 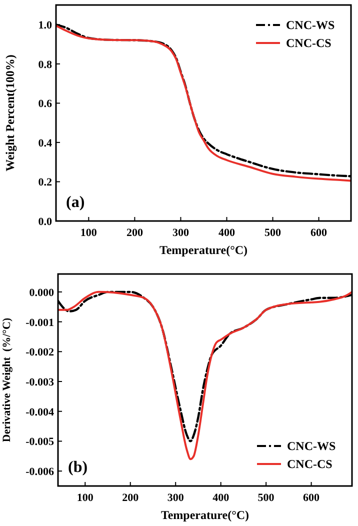 I want to click on y-tick-label: 0.4, so click(x=45, y=143).